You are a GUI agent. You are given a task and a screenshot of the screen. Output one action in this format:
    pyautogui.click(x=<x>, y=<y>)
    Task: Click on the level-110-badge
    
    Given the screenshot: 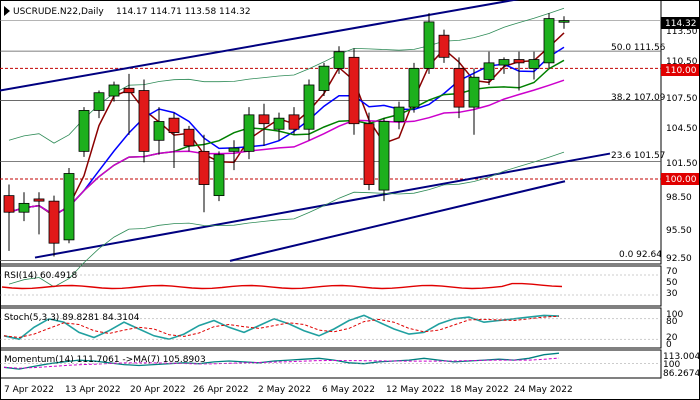 What is the action you would take?
    pyautogui.click(x=680, y=70)
    